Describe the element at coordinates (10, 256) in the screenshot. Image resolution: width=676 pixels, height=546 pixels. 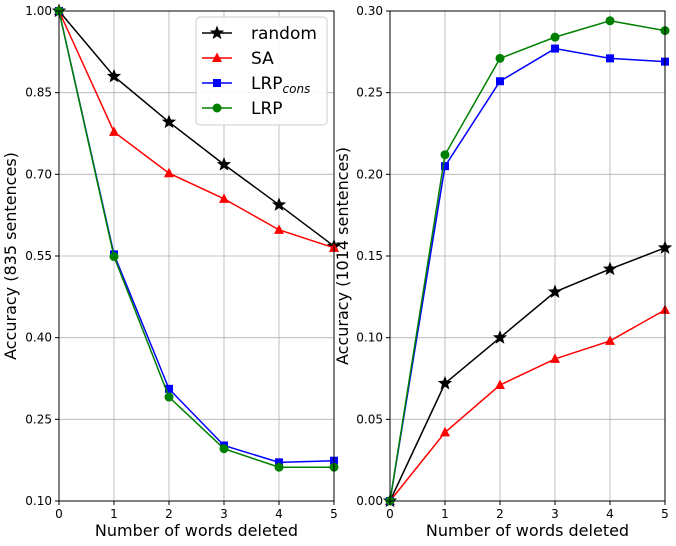
I see `y-axis-label: Accuracy (835 sentences)` at that location.